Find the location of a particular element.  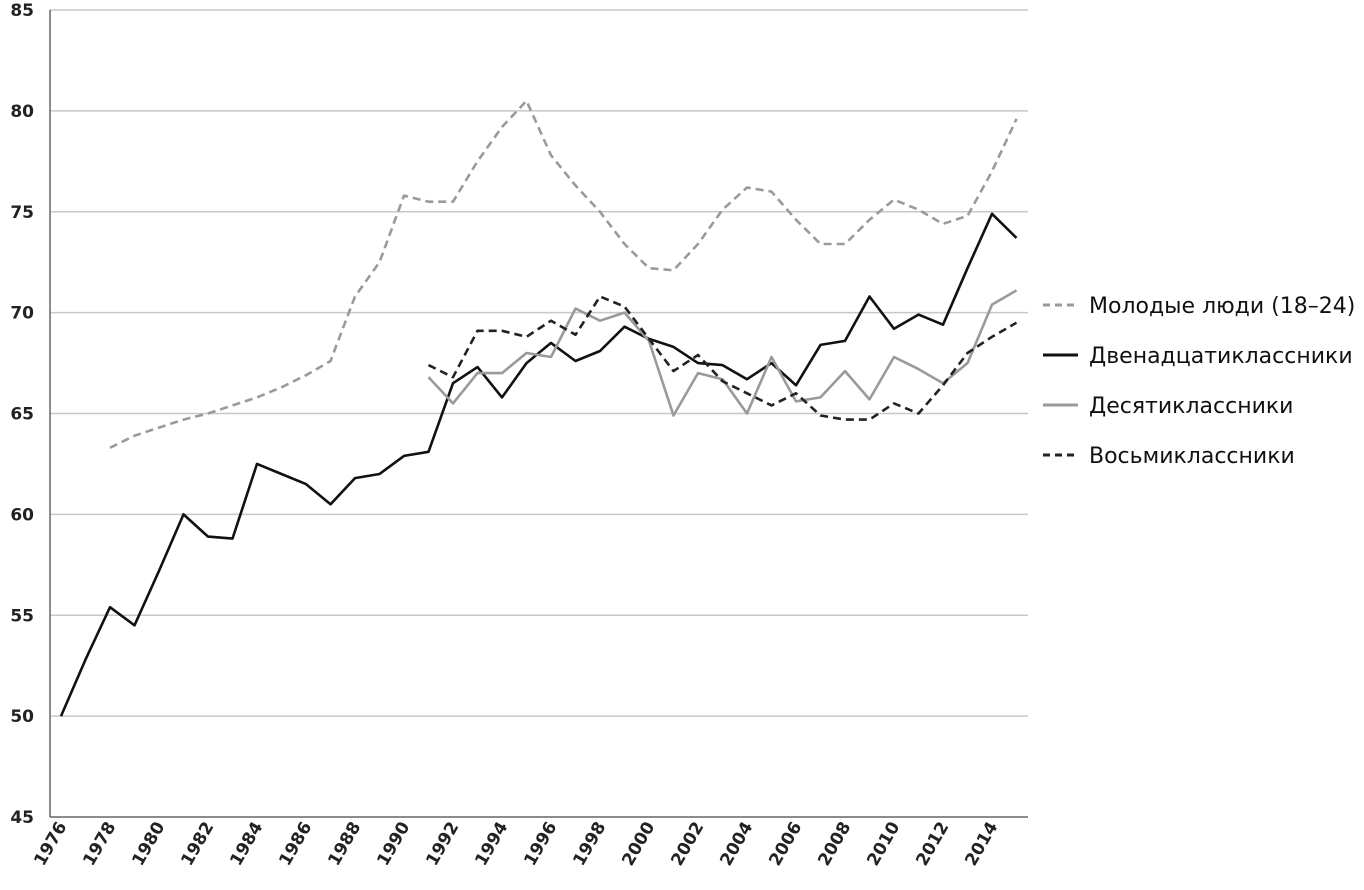

x-tick-label: 1976 is located at coordinates (50, 844).